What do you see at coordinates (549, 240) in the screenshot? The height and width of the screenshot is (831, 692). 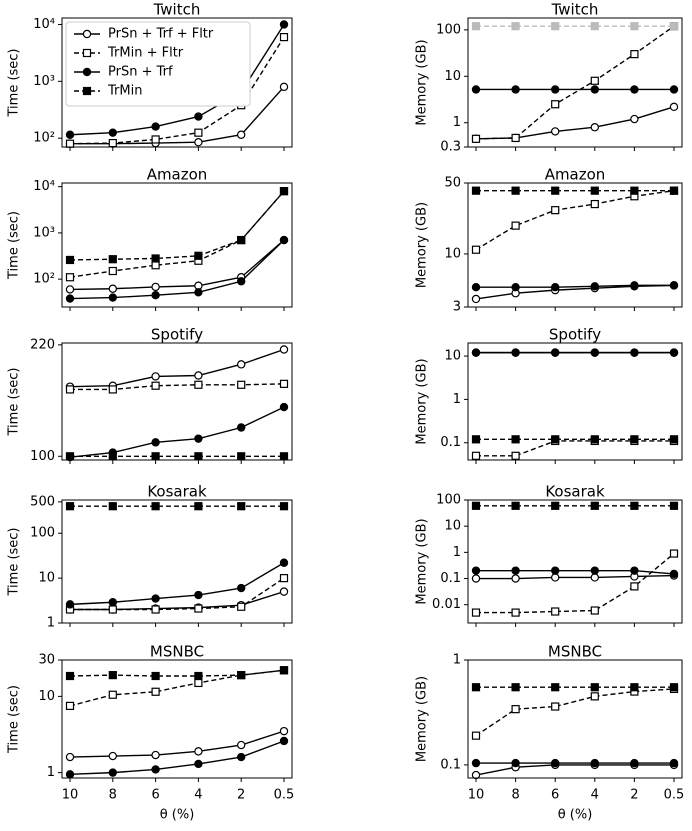 I see `subplot: Amazon Memory (GB) 3 10 50` at bounding box center [549, 240].